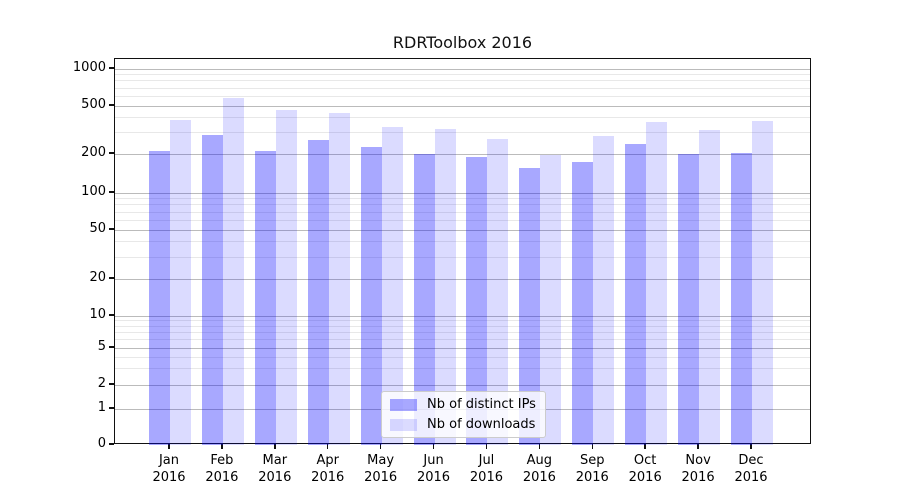 The height and width of the screenshot is (500, 900). What do you see at coordinates (698, 460) in the screenshot?
I see `x-tick-month: Nov` at bounding box center [698, 460].